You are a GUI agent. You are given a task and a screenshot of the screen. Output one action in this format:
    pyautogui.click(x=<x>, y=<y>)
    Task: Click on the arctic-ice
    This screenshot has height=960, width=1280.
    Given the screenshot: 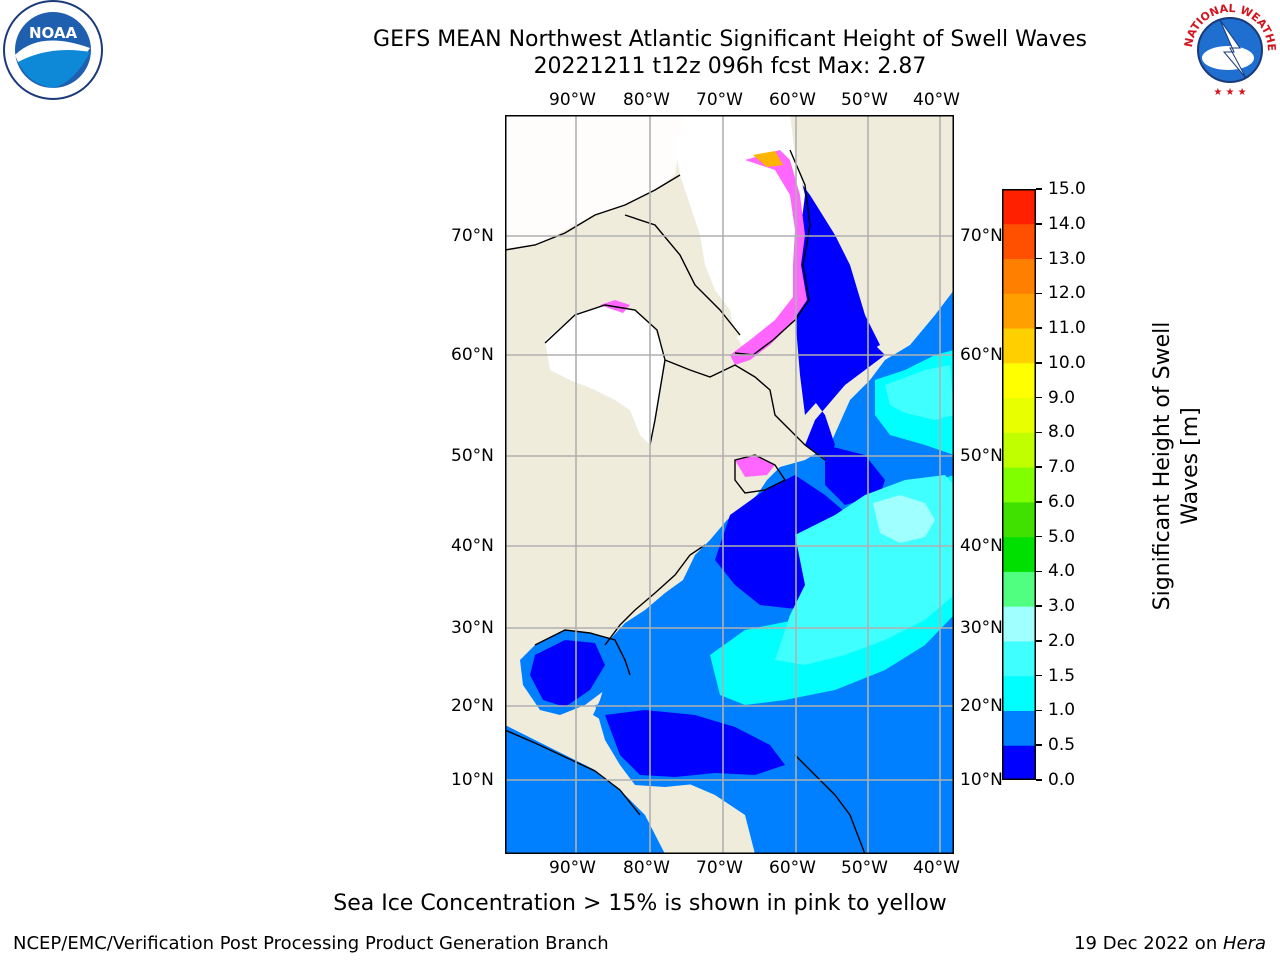 What is the action you would take?
    pyautogui.click(x=595, y=182)
    